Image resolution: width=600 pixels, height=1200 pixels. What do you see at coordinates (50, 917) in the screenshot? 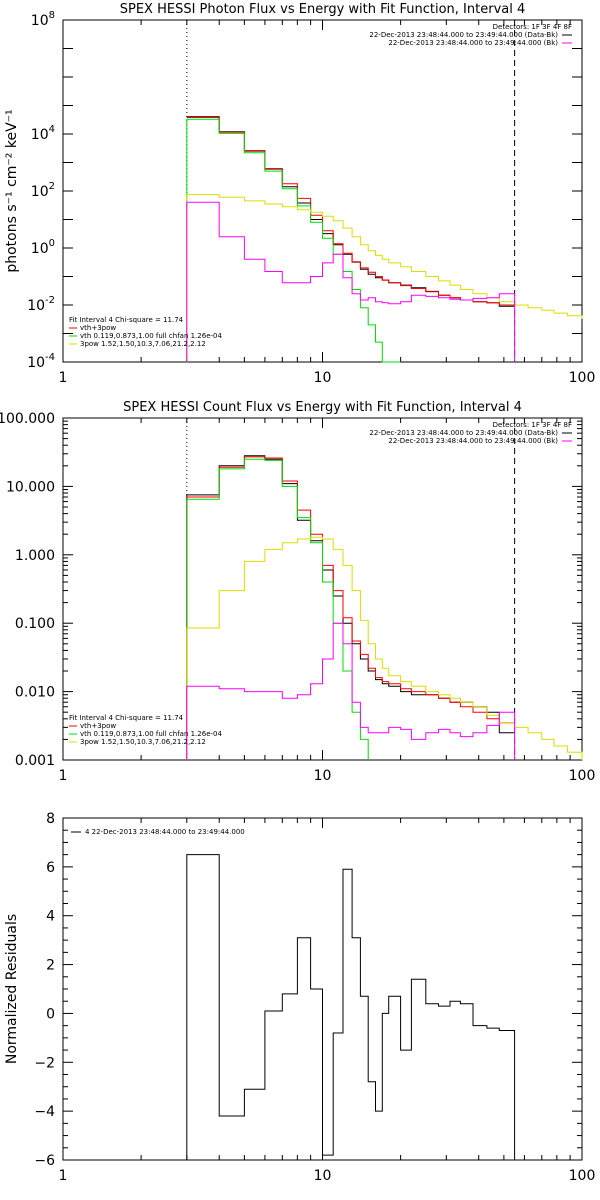
I see `y-tick-label: 4` at bounding box center [50, 917].